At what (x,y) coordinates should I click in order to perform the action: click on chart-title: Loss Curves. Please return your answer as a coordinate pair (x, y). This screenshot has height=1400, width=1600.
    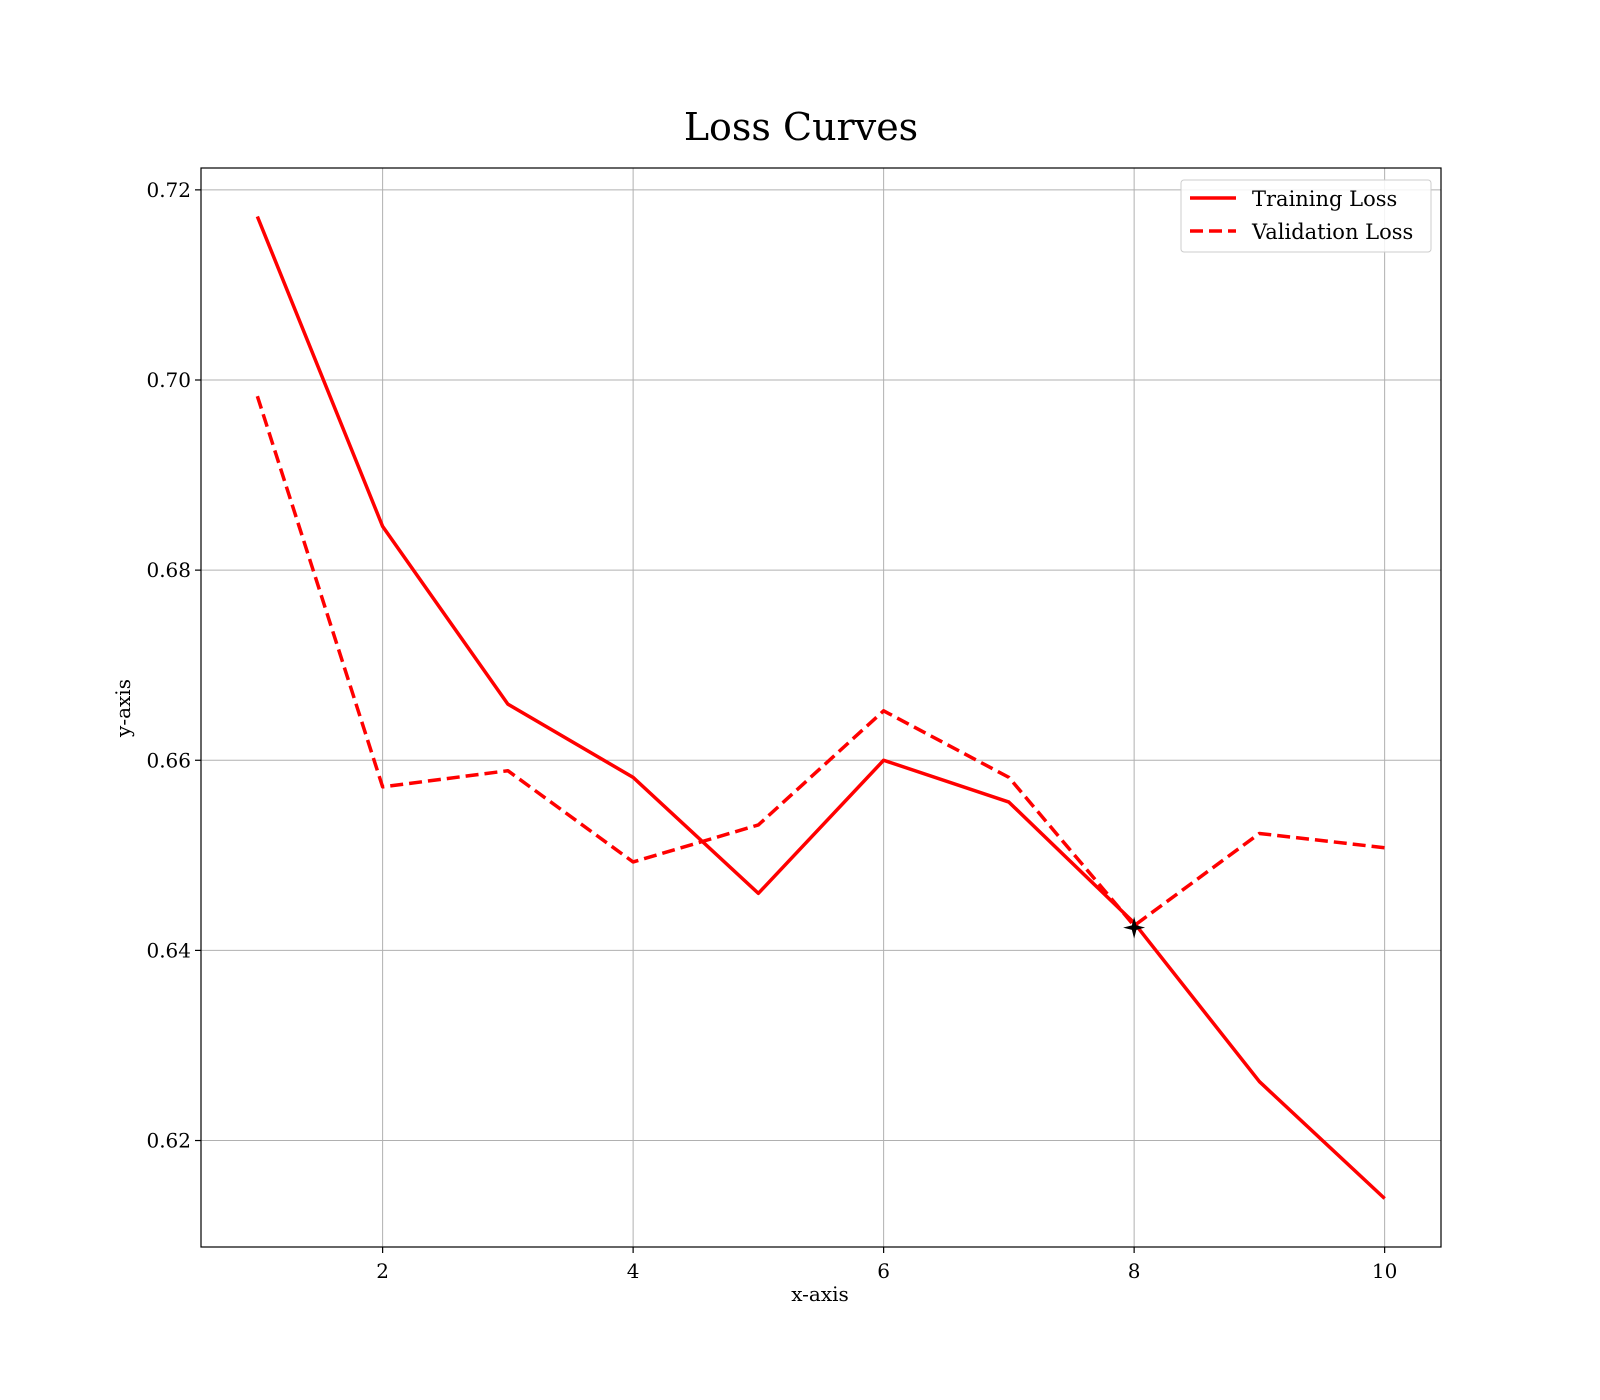
    Looking at the image, I should click on (801, 127).